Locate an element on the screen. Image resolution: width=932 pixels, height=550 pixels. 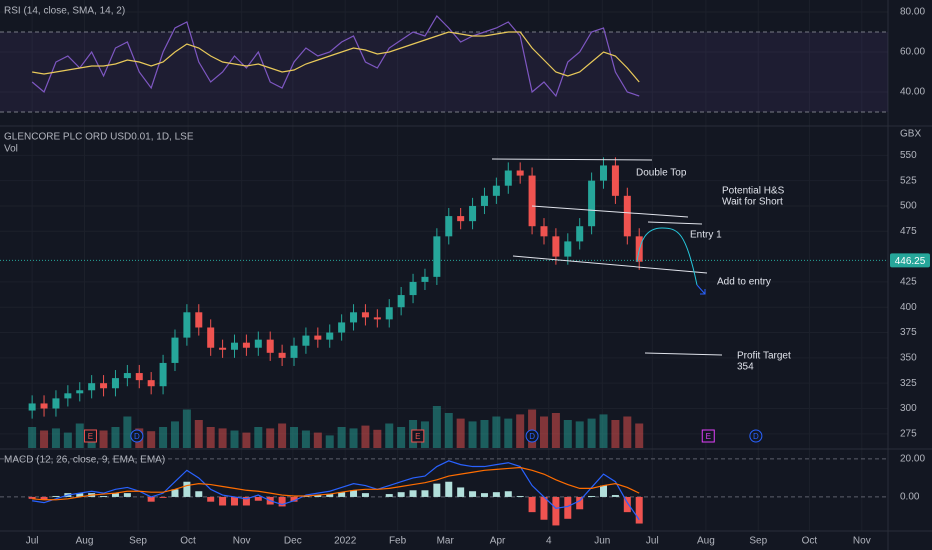
x-tick-label: Dec is located at coordinates (293, 541).